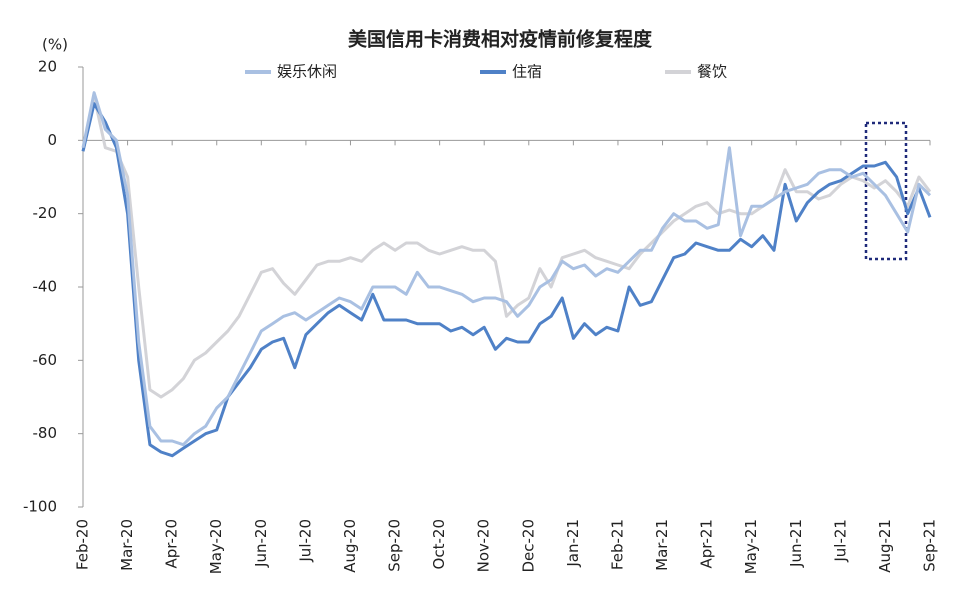 The height and width of the screenshot is (604, 960). Describe the element at coordinates (350, 546) in the screenshot. I see `x-tick-label: Aug-20` at that location.